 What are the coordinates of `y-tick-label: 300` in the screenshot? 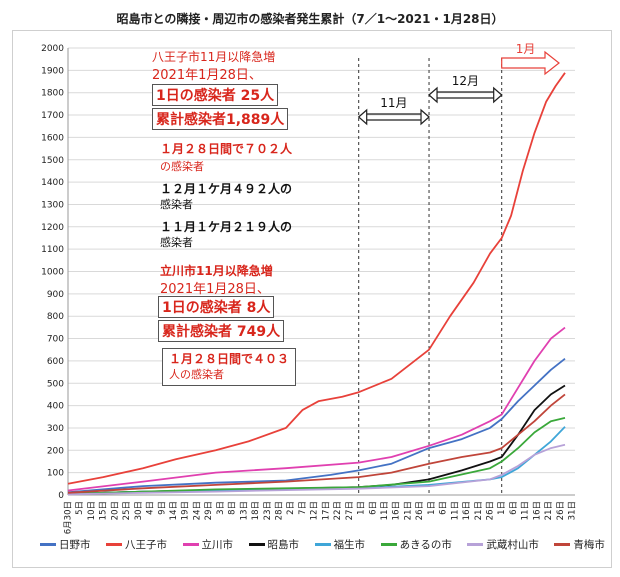 It's located at (55, 429).